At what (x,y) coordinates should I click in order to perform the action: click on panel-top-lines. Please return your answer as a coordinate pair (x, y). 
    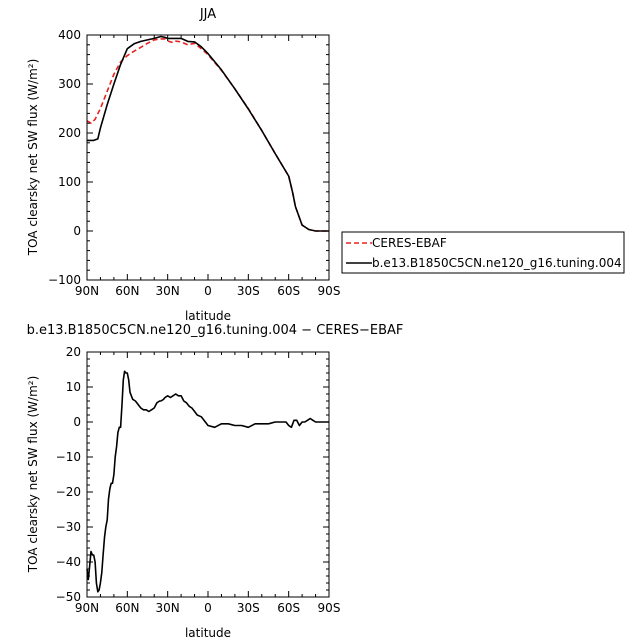
    Looking at the image, I should click on (207, 133).